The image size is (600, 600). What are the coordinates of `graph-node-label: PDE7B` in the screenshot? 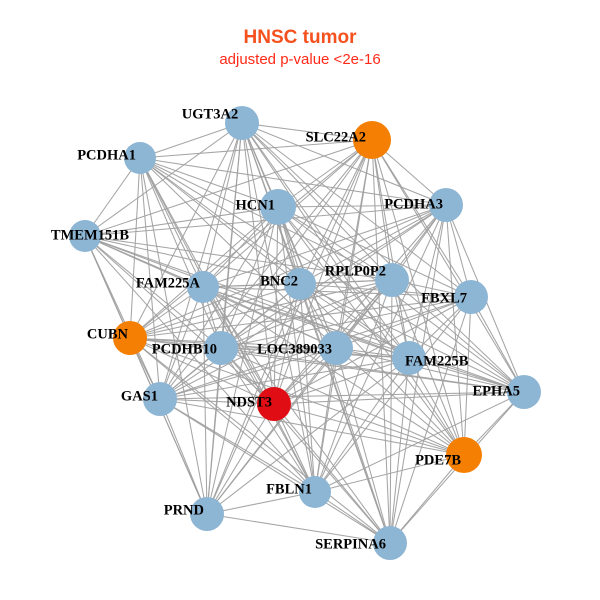 It's located at (438, 460).